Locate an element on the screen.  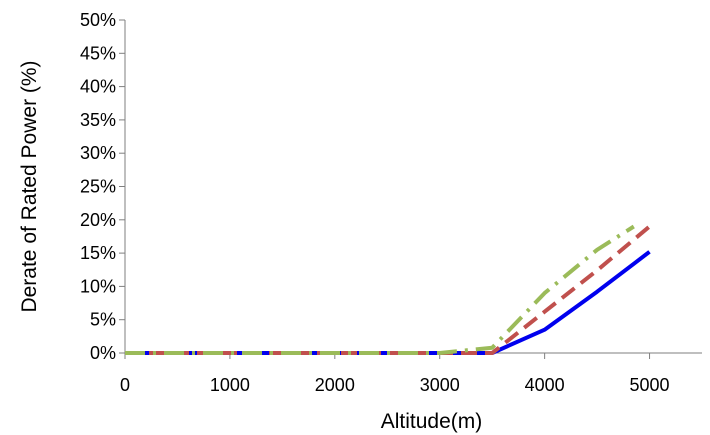
y-tick-label: 25% is located at coordinates (98, 187).